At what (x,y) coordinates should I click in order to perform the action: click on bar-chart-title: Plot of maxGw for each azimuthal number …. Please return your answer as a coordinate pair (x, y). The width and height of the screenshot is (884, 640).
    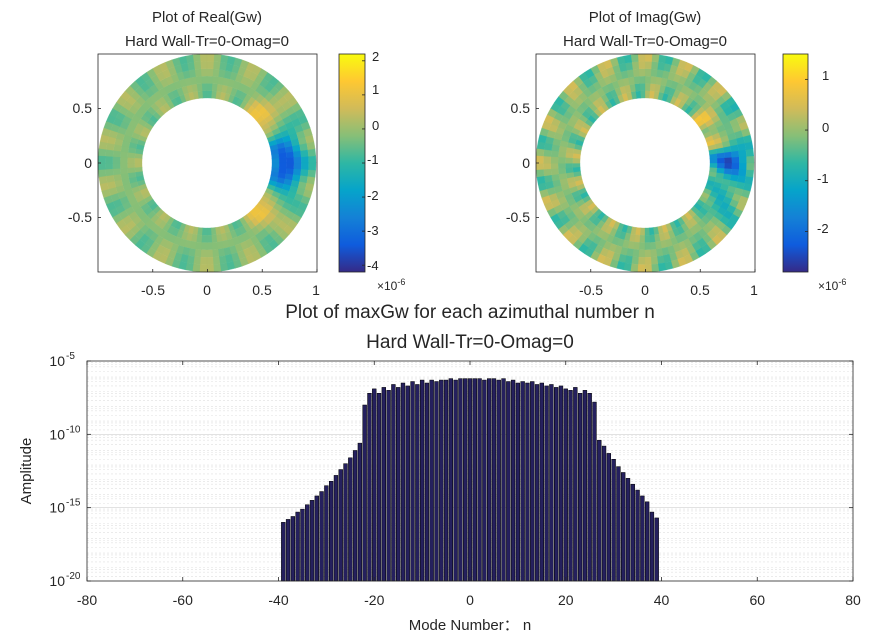
    Looking at the image, I should click on (470, 312).